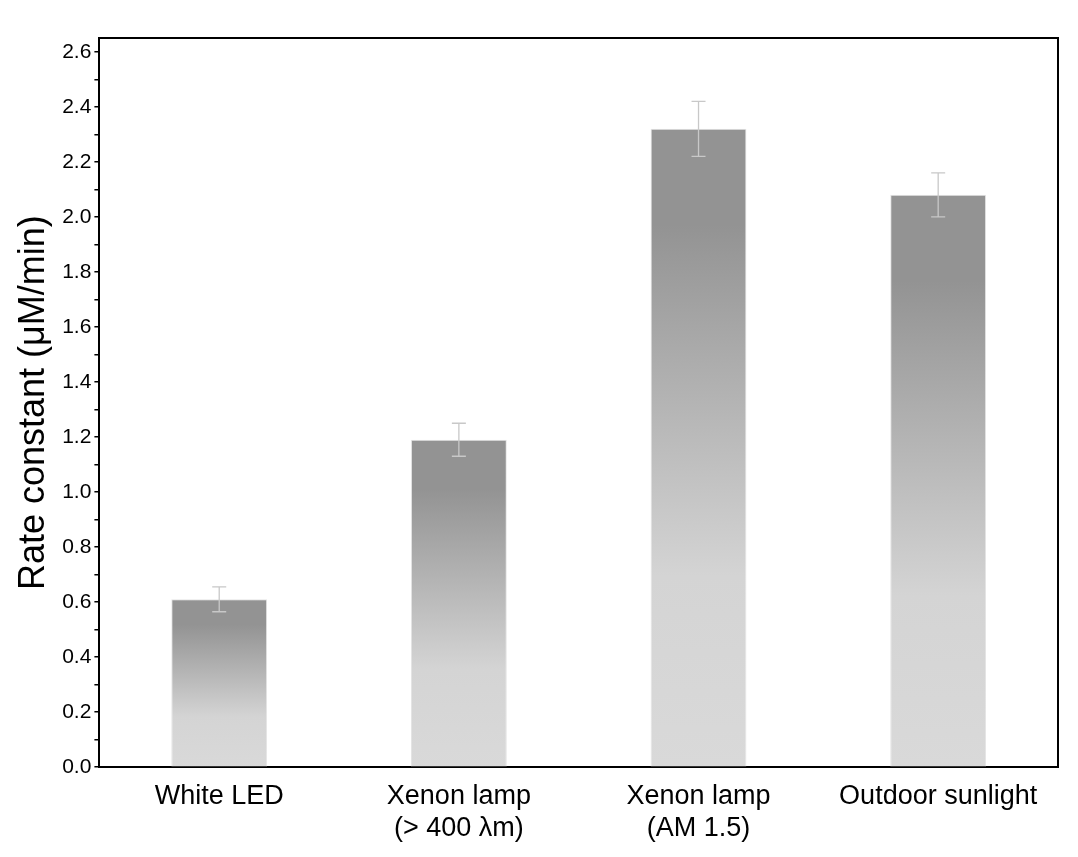 The image size is (1078, 857). Describe the element at coordinates (77, 600) in the screenshot. I see `y-tick-label: 0.6` at that location.